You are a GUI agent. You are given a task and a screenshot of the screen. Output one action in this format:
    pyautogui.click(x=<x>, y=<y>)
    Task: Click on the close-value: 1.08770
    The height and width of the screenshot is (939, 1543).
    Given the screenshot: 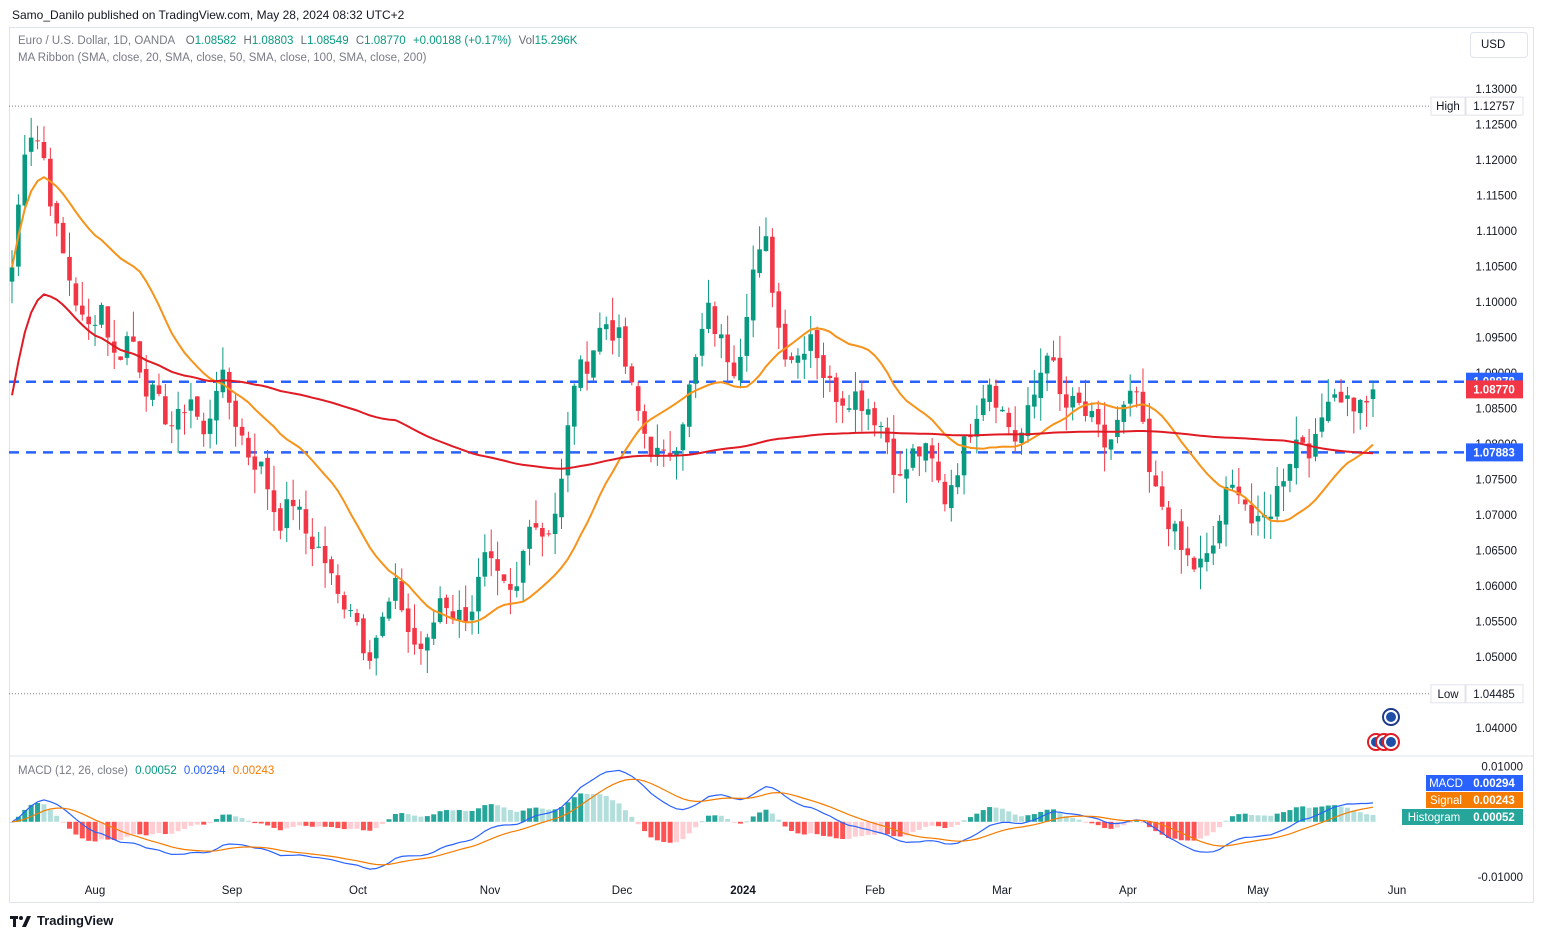 What is the action you would take?
    pyautogui.click(x=385, y=41)
    